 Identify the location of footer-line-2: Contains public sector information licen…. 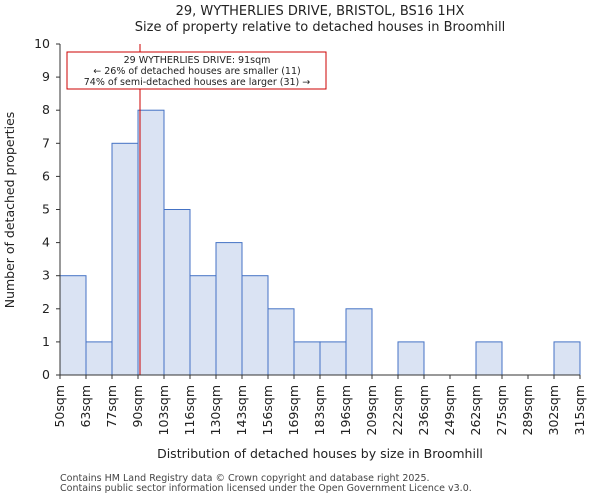
(266, 488).